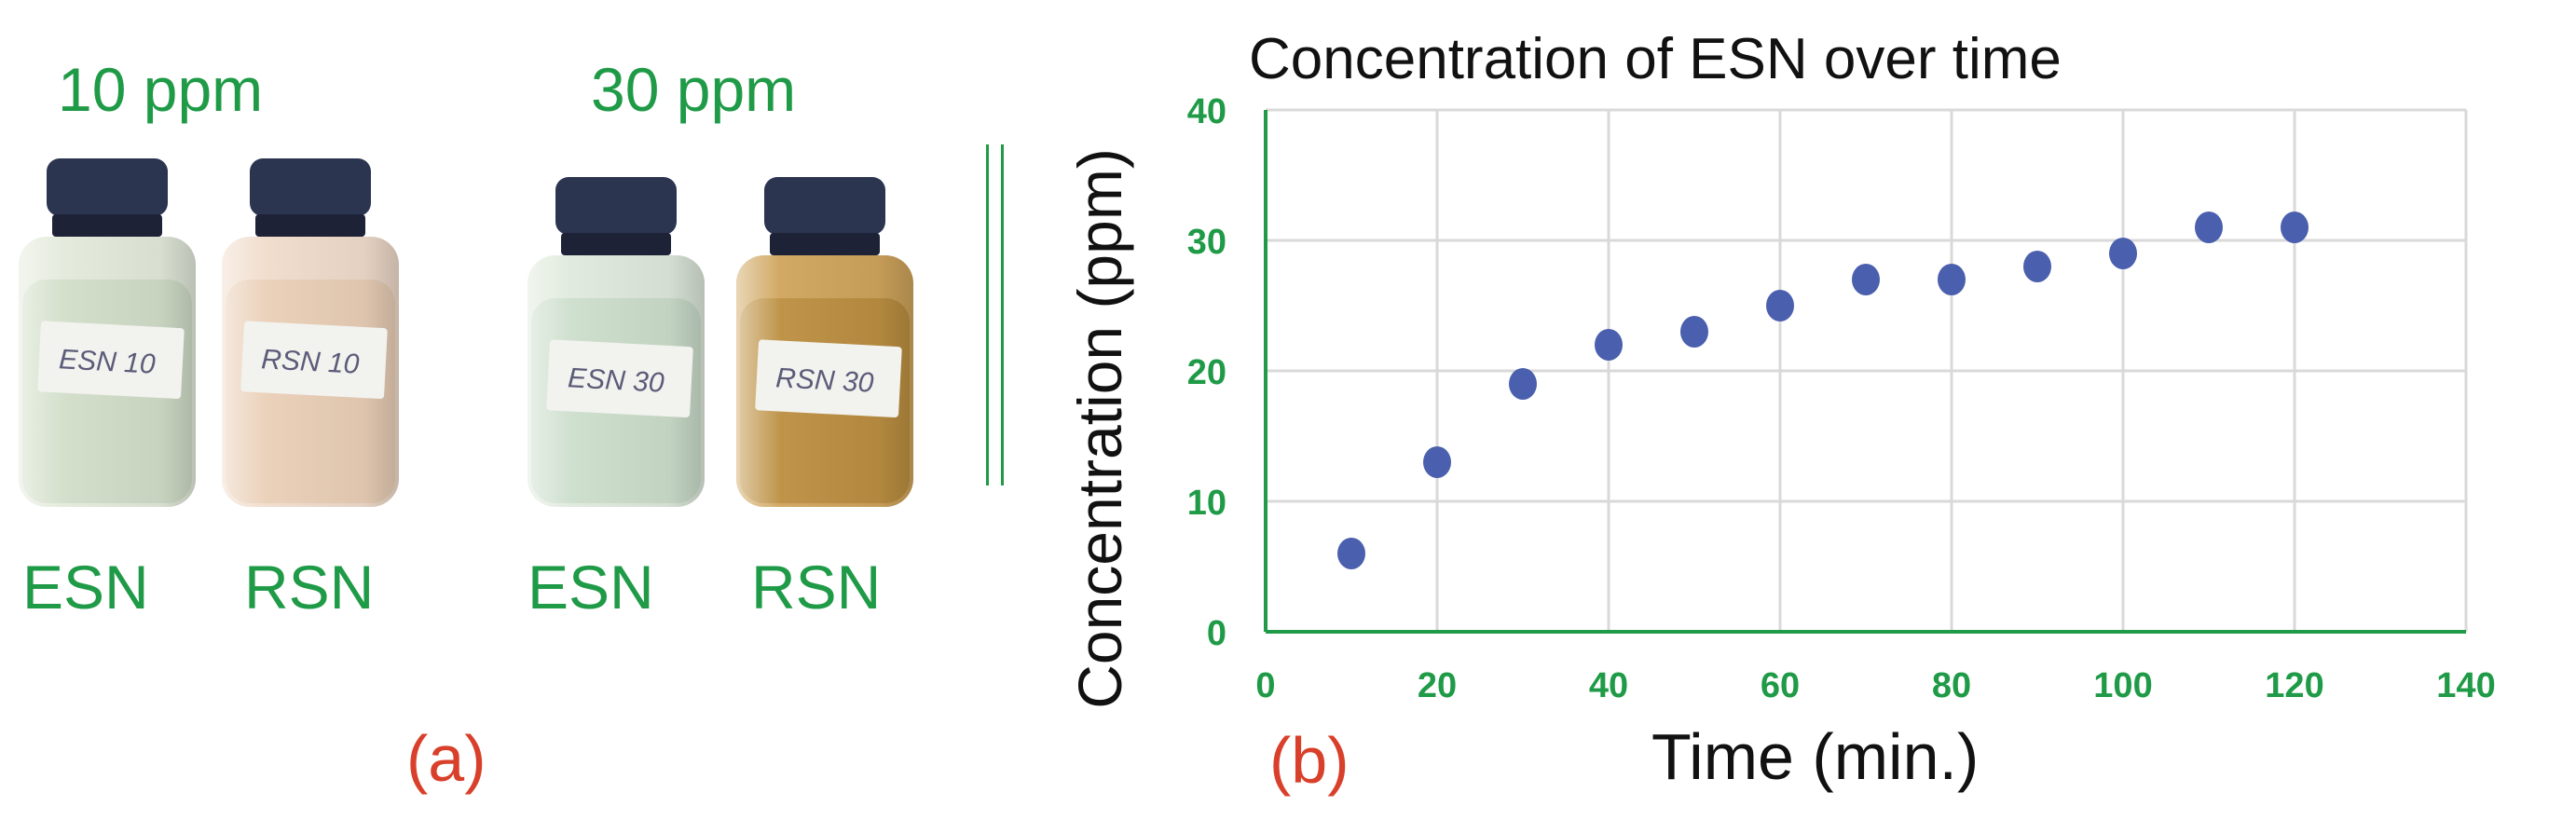 This screenshot has width=2576, height=820. What do you see at coordinates (1655, 59) in the screenshot?
I see `chart-title: Concentration of ESN over time` at bounding box center [1655, 59].